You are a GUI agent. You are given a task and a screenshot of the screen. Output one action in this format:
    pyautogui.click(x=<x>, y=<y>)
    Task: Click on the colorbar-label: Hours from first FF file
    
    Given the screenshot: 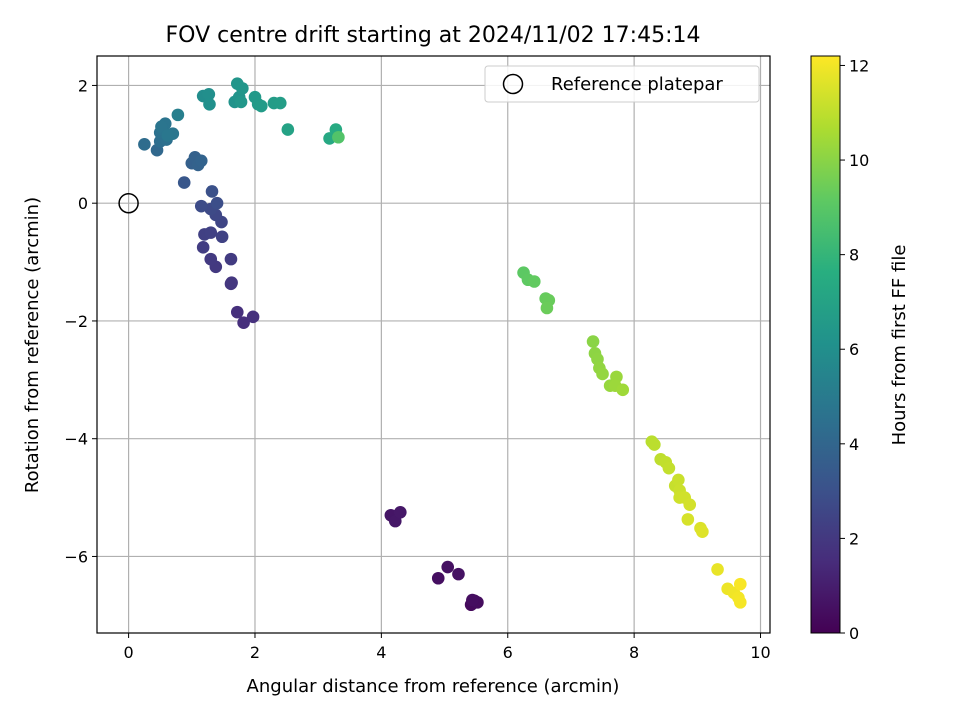 What is the action you would take?
    pyautogui.click(x=899, y=345)
    